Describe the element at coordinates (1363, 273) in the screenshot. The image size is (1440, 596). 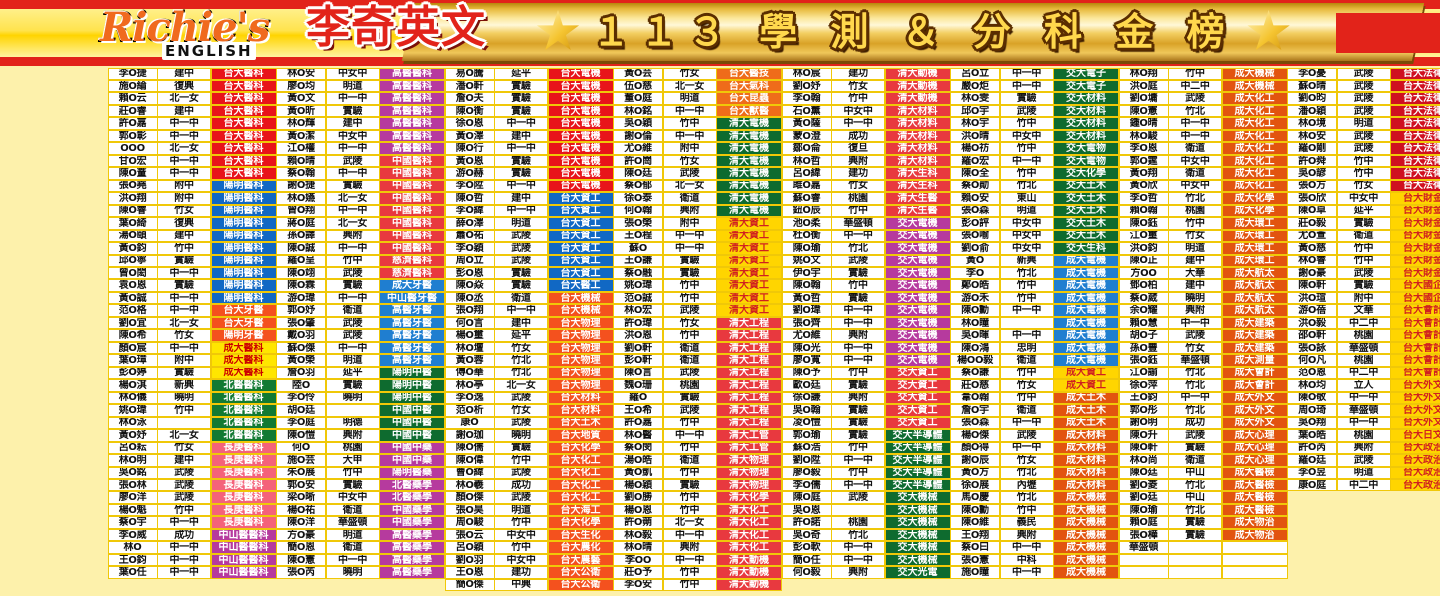
I see `table-row: 謝О豪 武陵 台大財金` at that location.